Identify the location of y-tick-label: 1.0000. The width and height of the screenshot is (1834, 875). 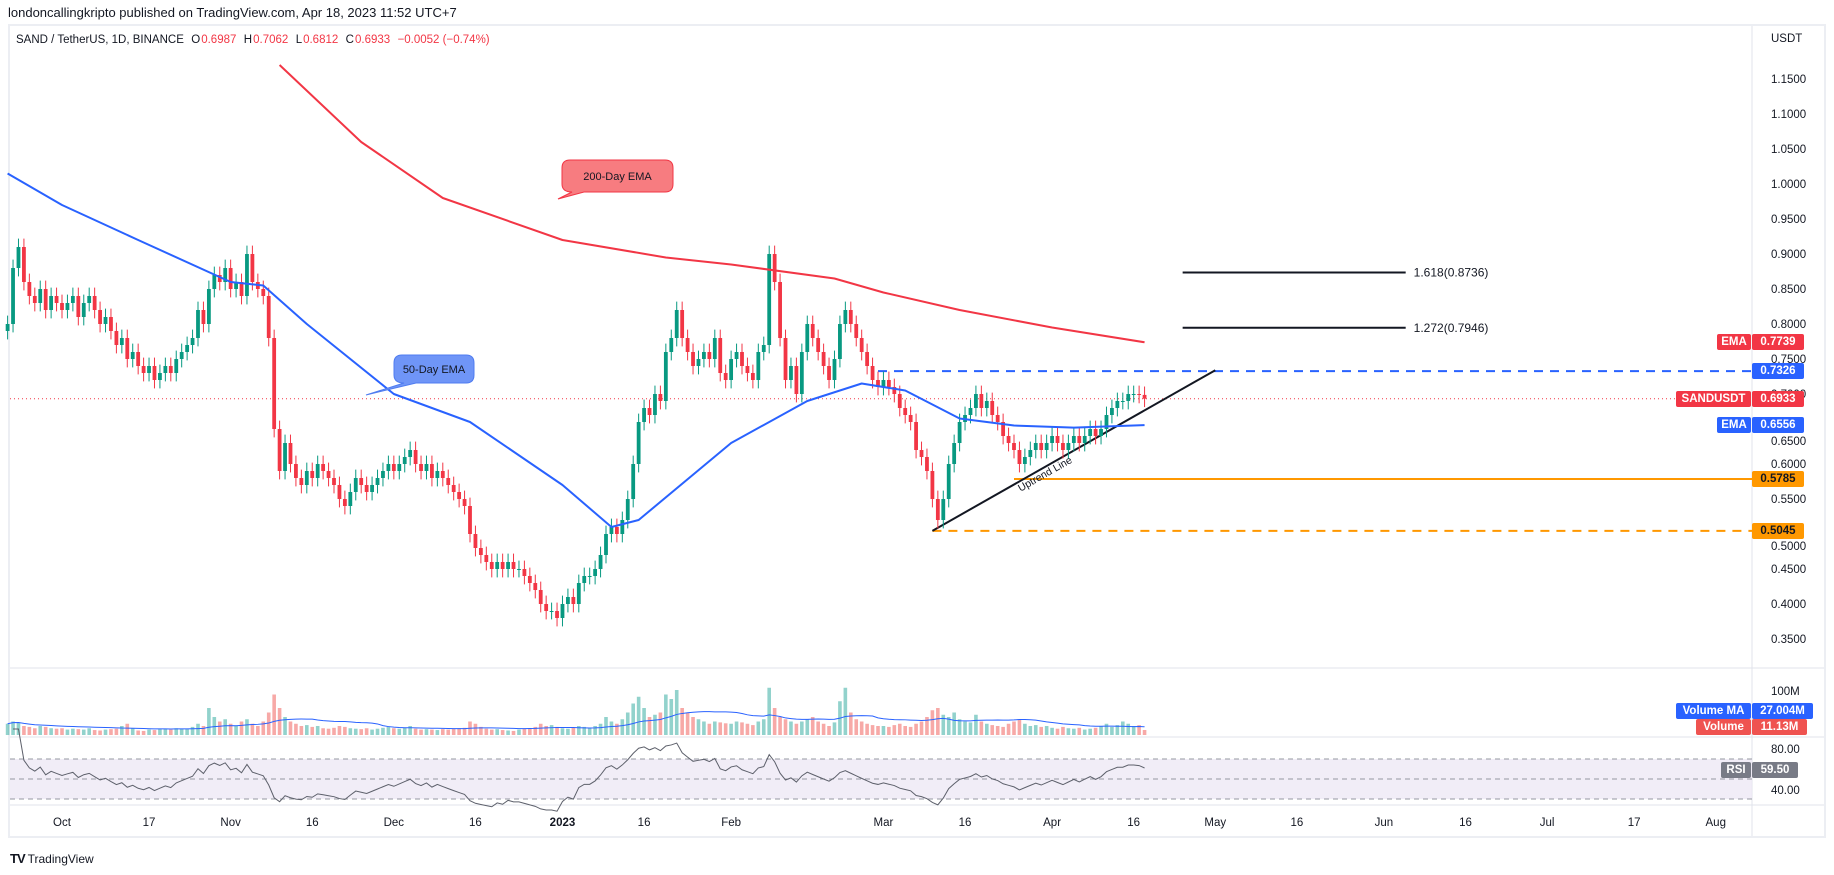
(1788, 185).